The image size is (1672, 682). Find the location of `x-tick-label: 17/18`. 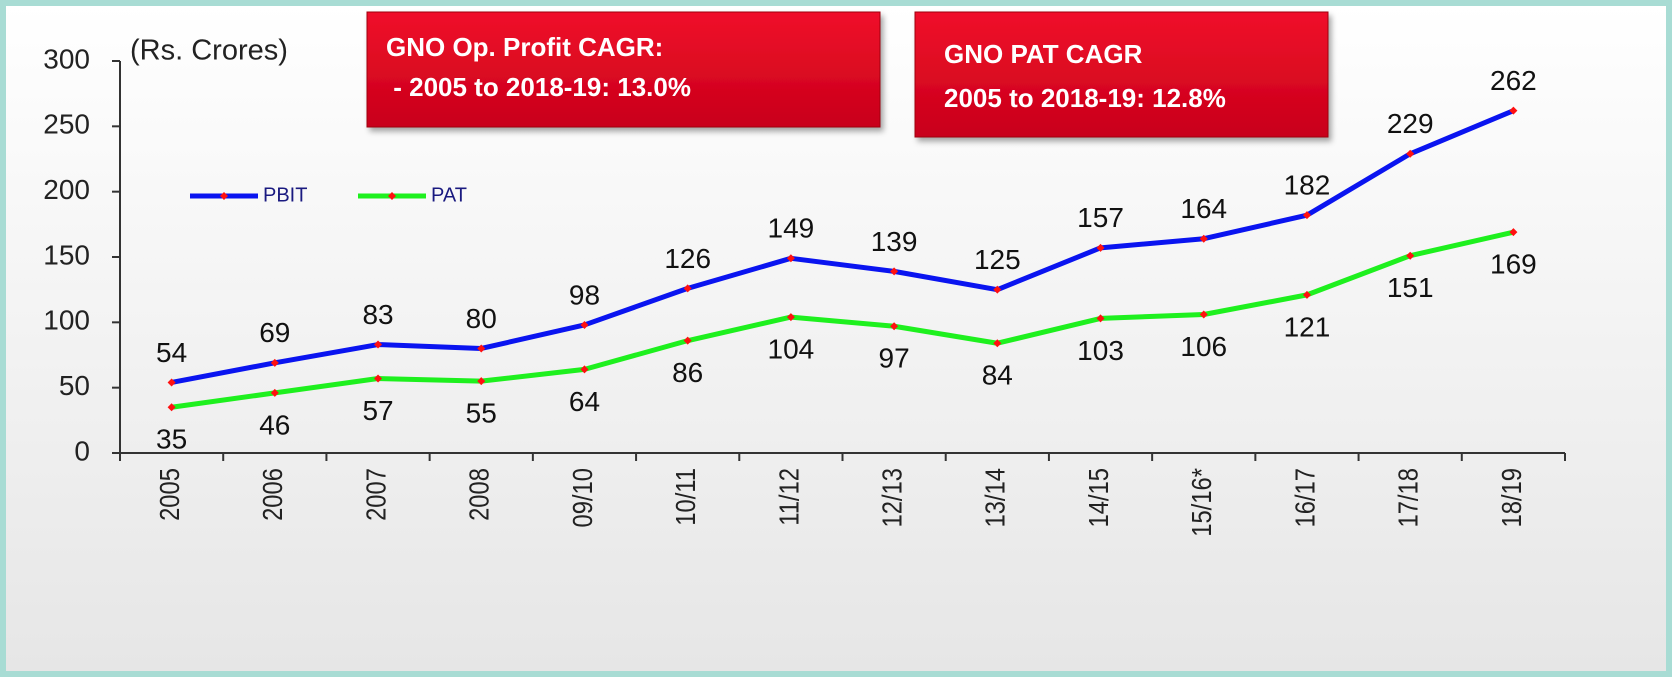

x-tick-label: 17/18 is located at coordinates (1408, 498).